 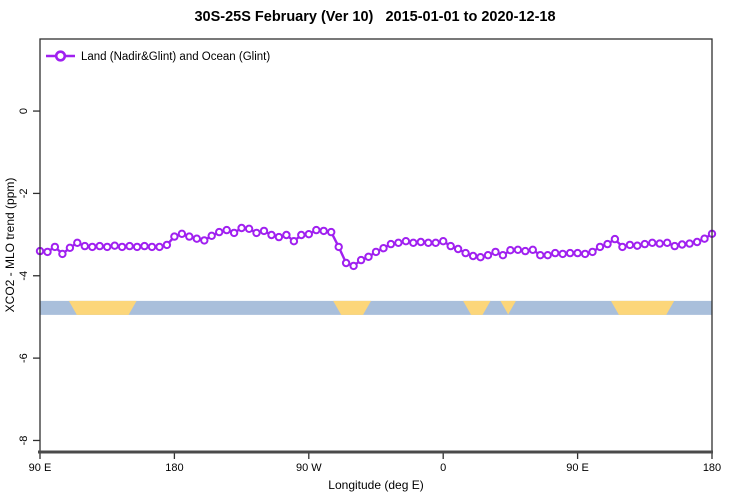 I want to click on land-ocean-band, so click(x=376, y=307).